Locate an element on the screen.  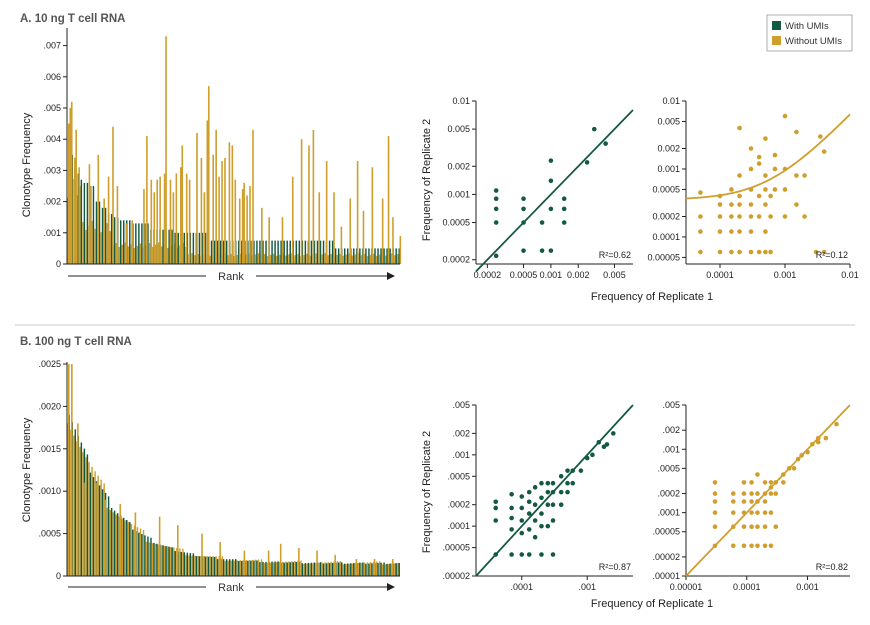
panel-a-title: A. 10 ng T cell RNA is located at coordinates (72, 19).